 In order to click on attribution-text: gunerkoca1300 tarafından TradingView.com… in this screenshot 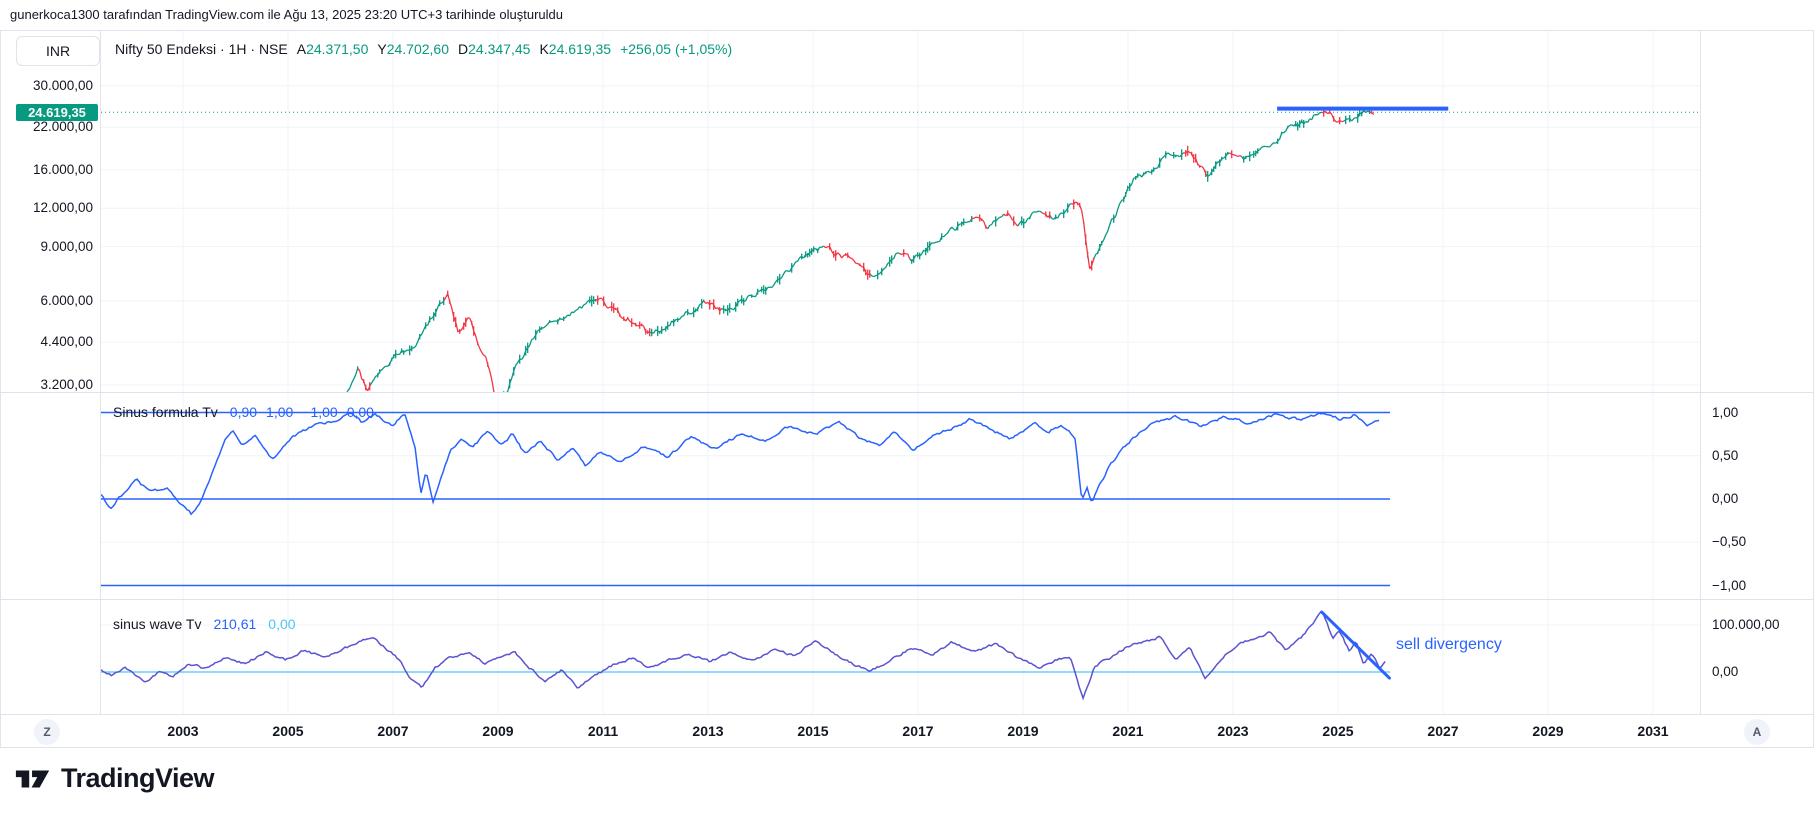, I will do `click(286, 14)`.